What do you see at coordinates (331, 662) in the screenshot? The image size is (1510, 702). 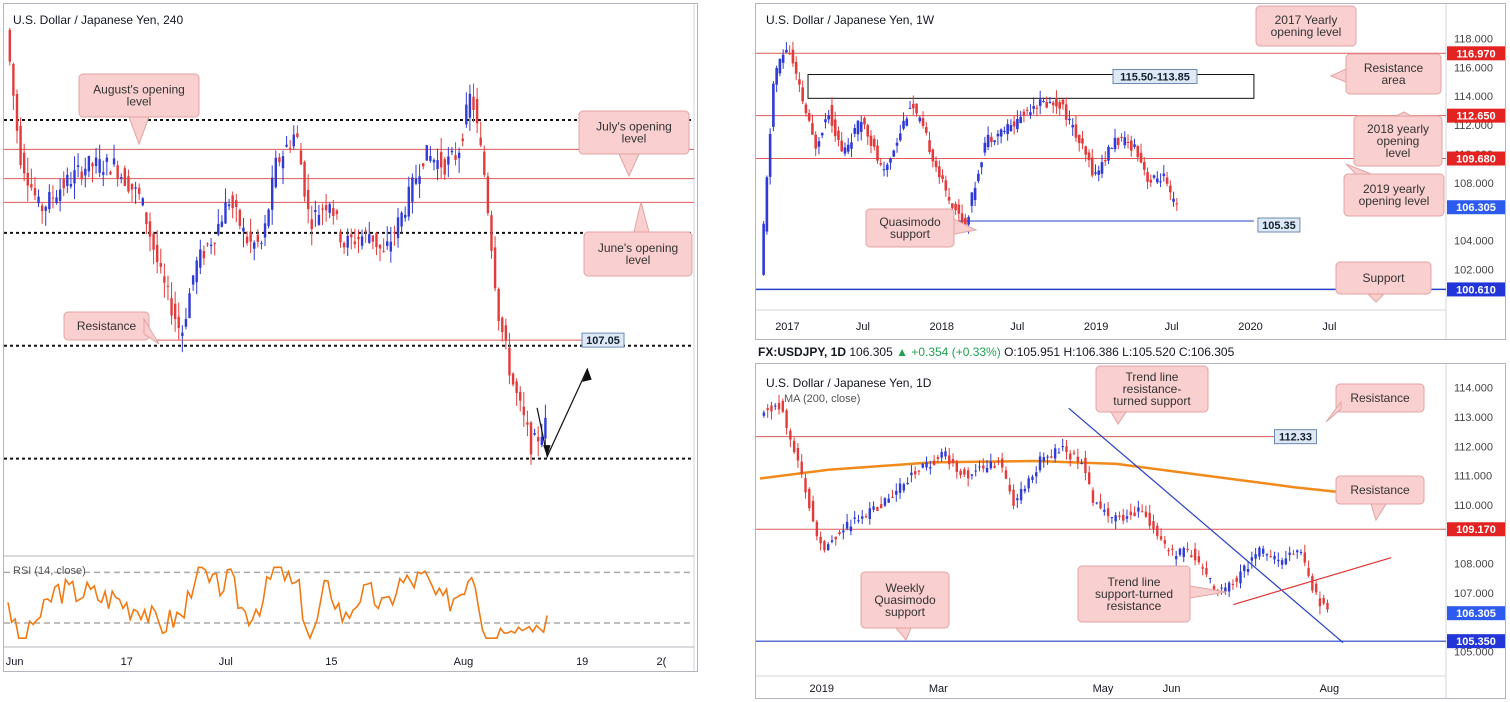 I see `time-tick-label: 15` at bounding box center [331, 662].